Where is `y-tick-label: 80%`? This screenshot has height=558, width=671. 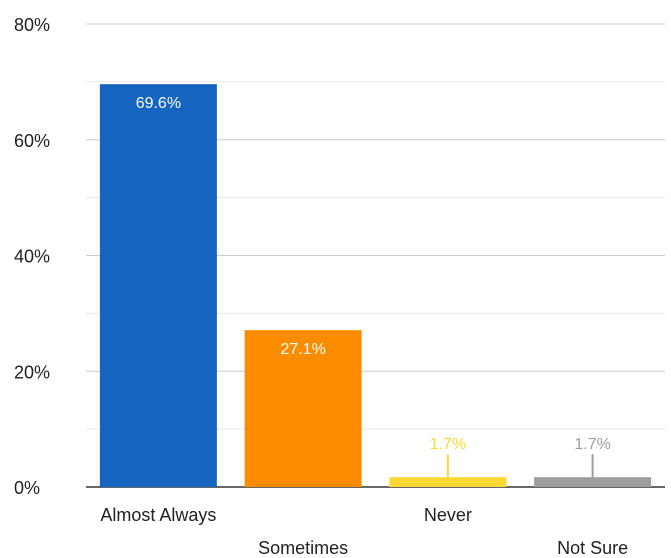
y-tick-label: 80% is located at coordinates (32, 25).